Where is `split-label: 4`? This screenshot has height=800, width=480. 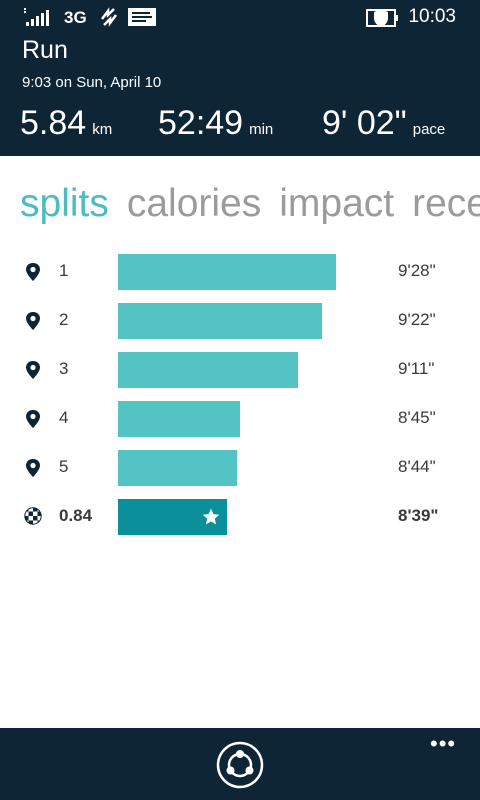 split-label: 4 is located at coordinates (64, 417).